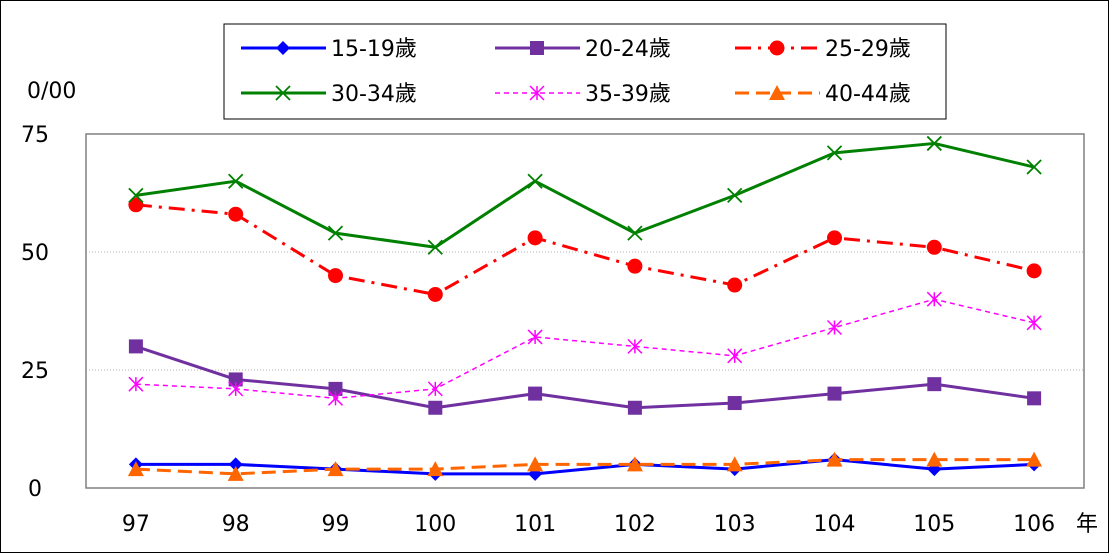  I want to click on y-tick-label: 25, so click(35, 371).